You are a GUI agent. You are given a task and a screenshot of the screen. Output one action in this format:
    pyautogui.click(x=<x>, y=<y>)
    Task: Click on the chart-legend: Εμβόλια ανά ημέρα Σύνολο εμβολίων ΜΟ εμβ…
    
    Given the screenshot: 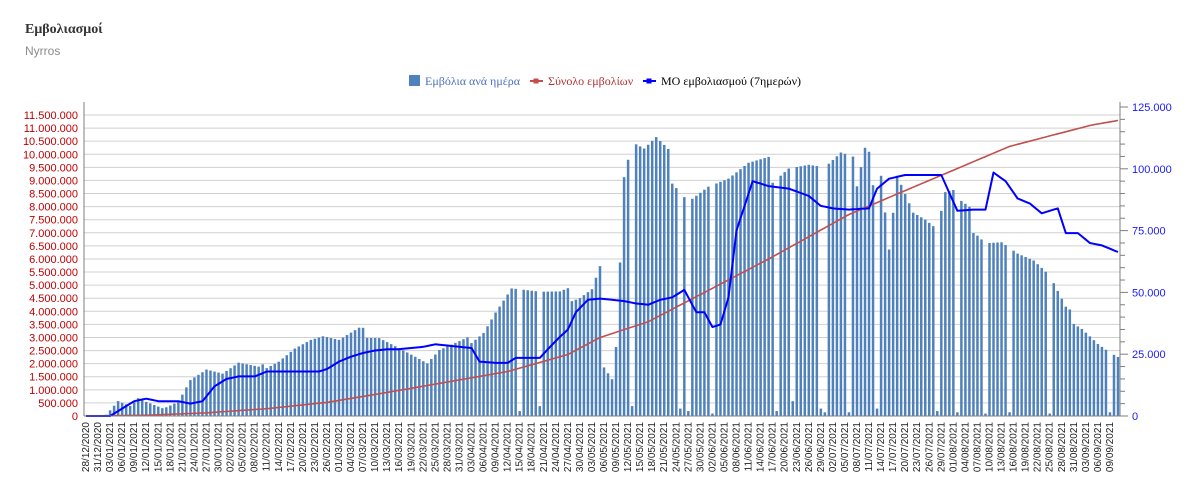 What is the action you would take?
    pyautogui.click(x=605, y=81)
    